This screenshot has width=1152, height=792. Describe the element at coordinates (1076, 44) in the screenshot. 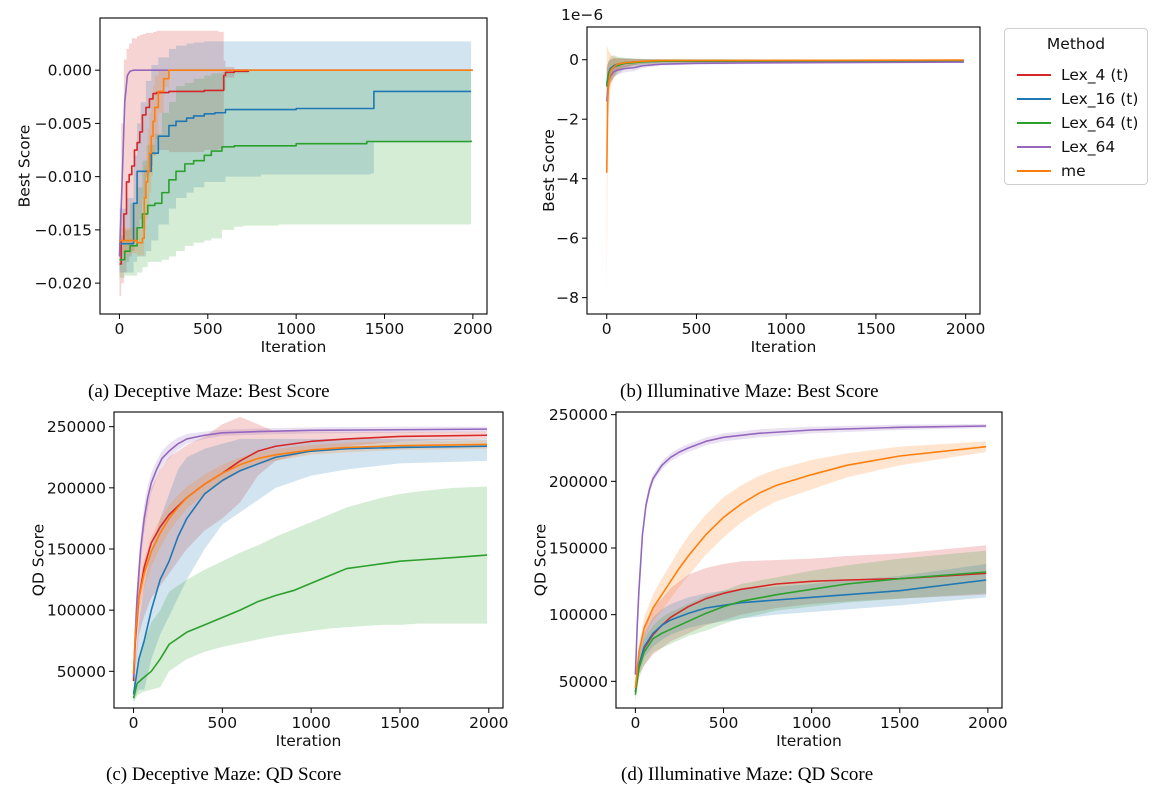

I see `legend-title: Method` at that location.